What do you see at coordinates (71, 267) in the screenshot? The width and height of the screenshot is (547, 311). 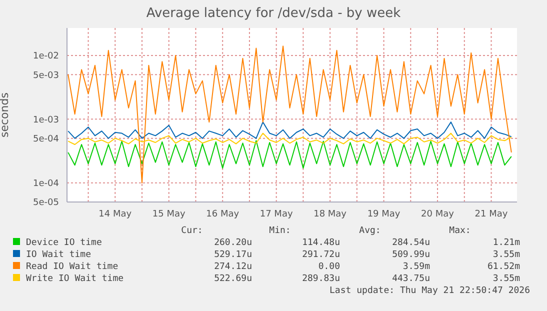 I see `legend-label: Read IO Wait time` at bounding box center [71, 267].